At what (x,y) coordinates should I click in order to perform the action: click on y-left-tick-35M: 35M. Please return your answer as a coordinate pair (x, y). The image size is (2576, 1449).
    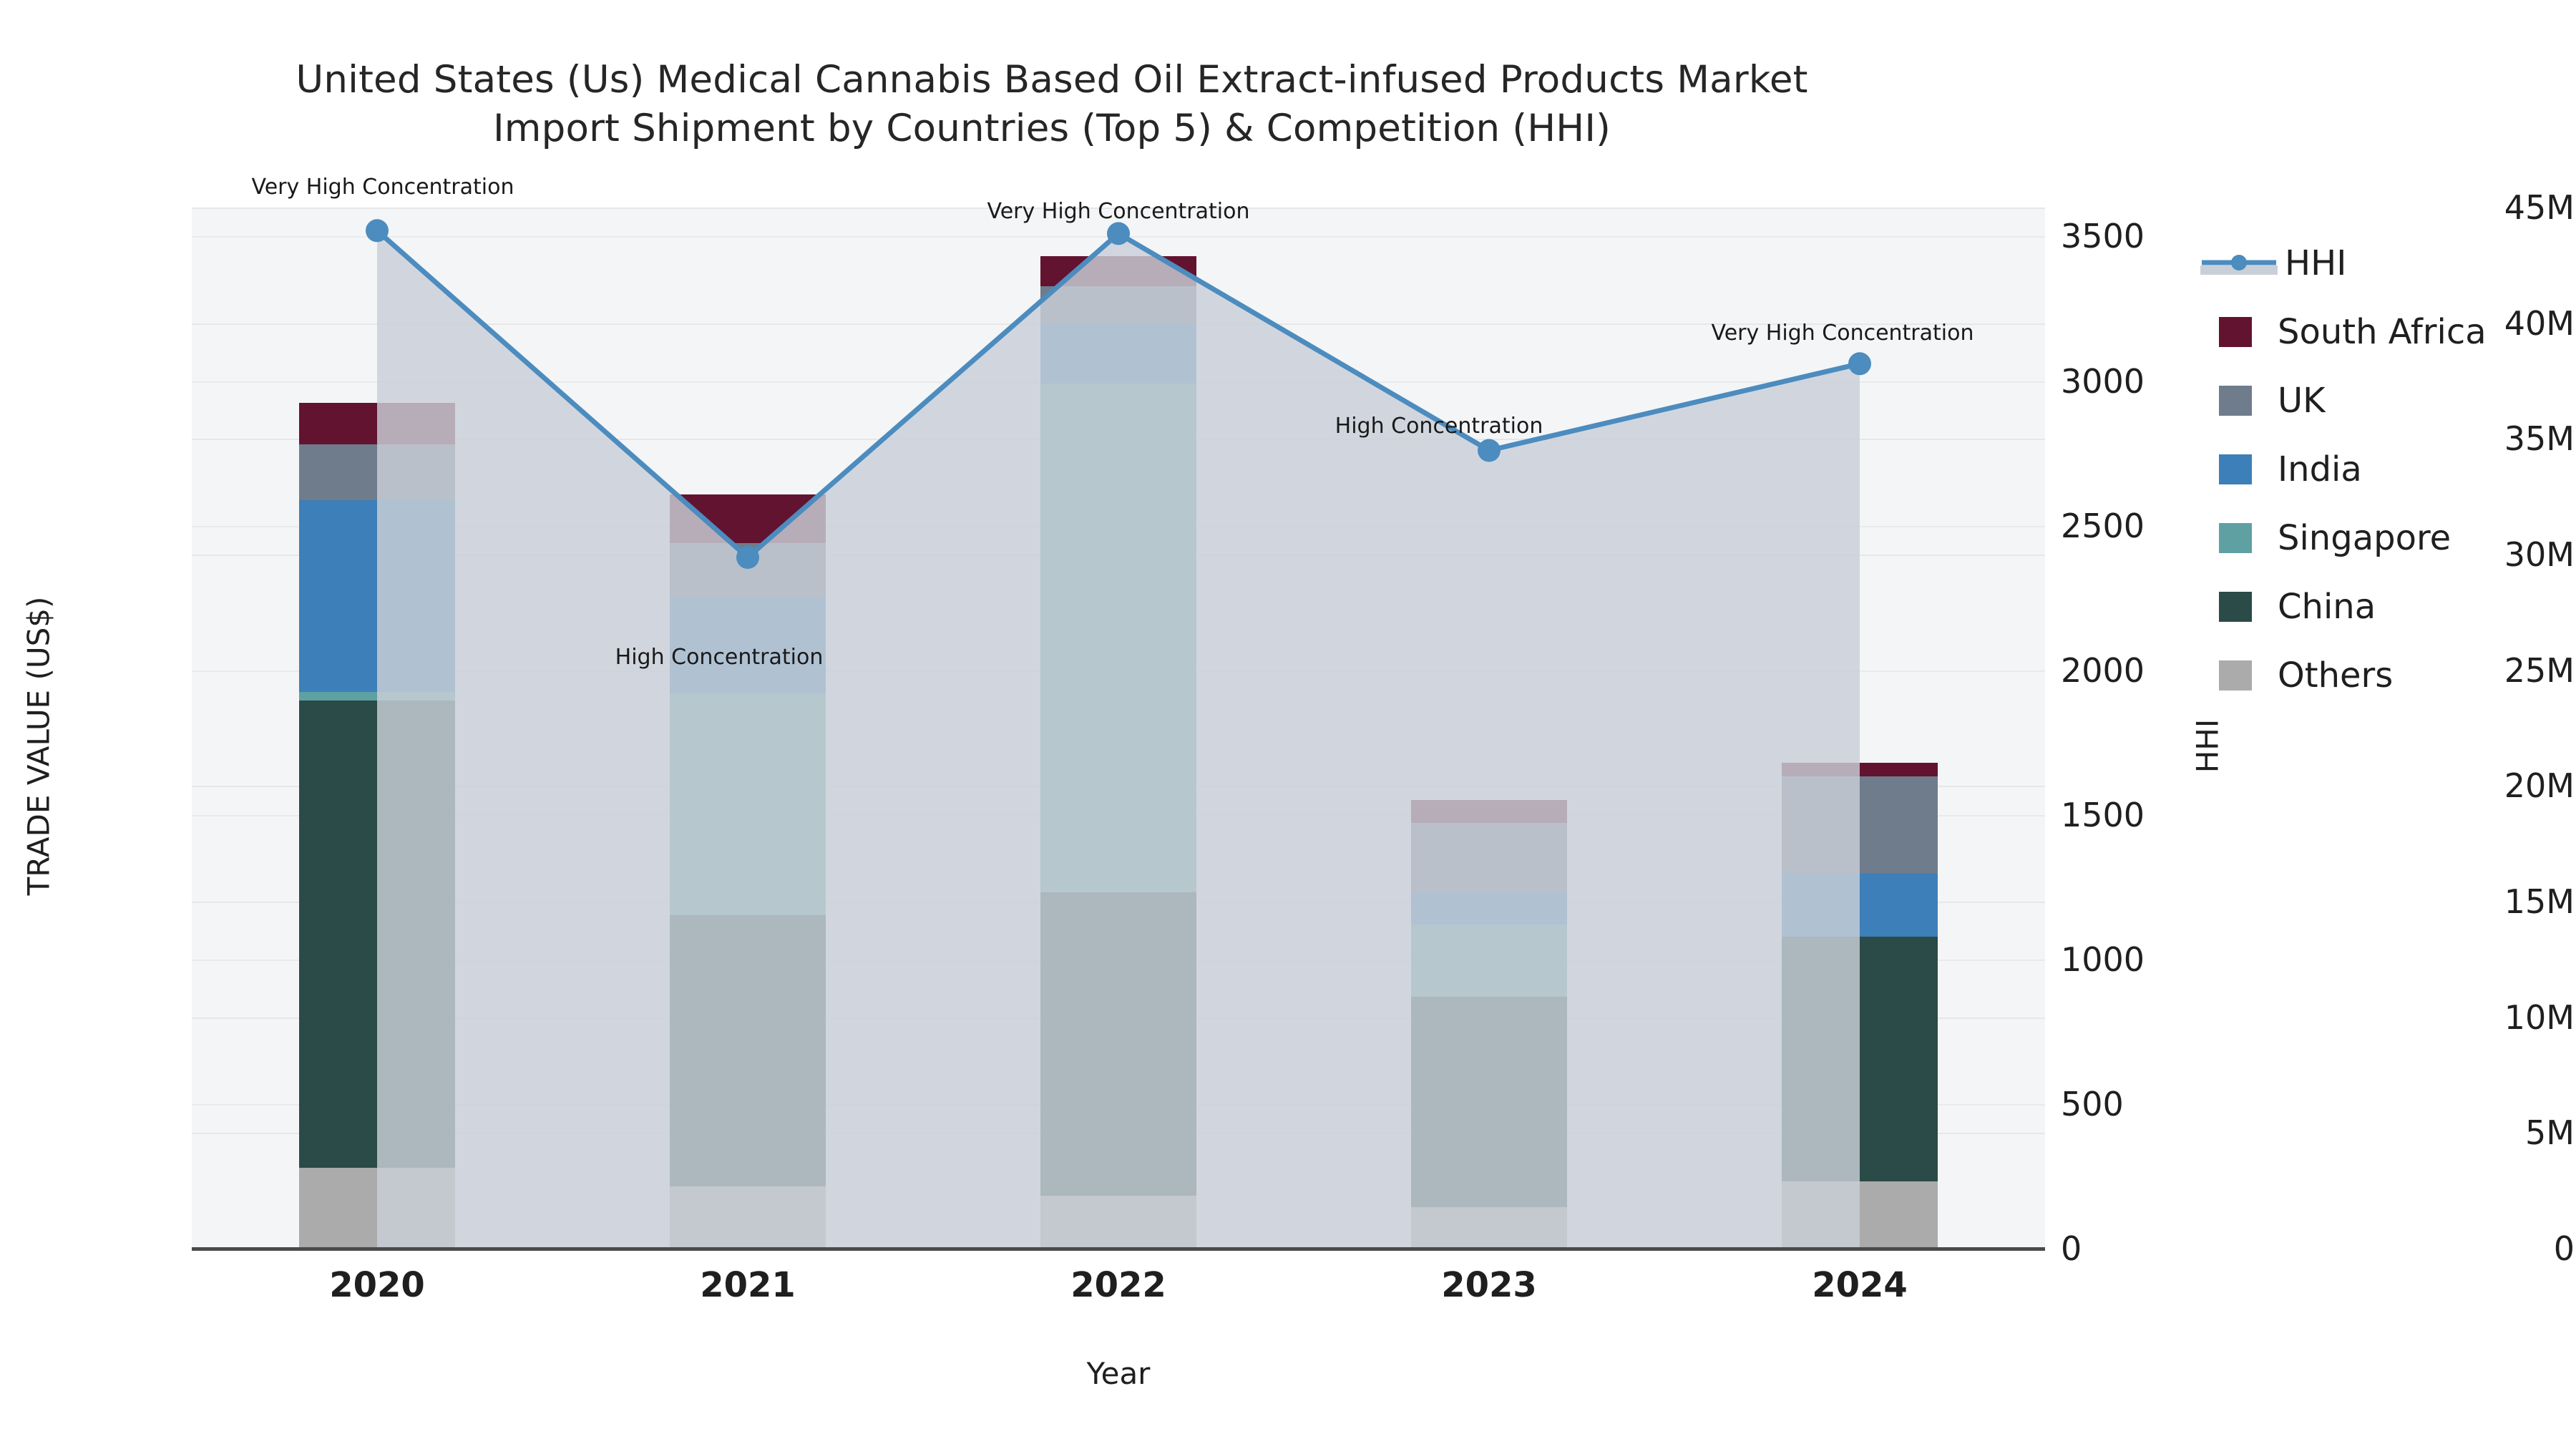
    Looking at the image, I should click on (2539, 439).